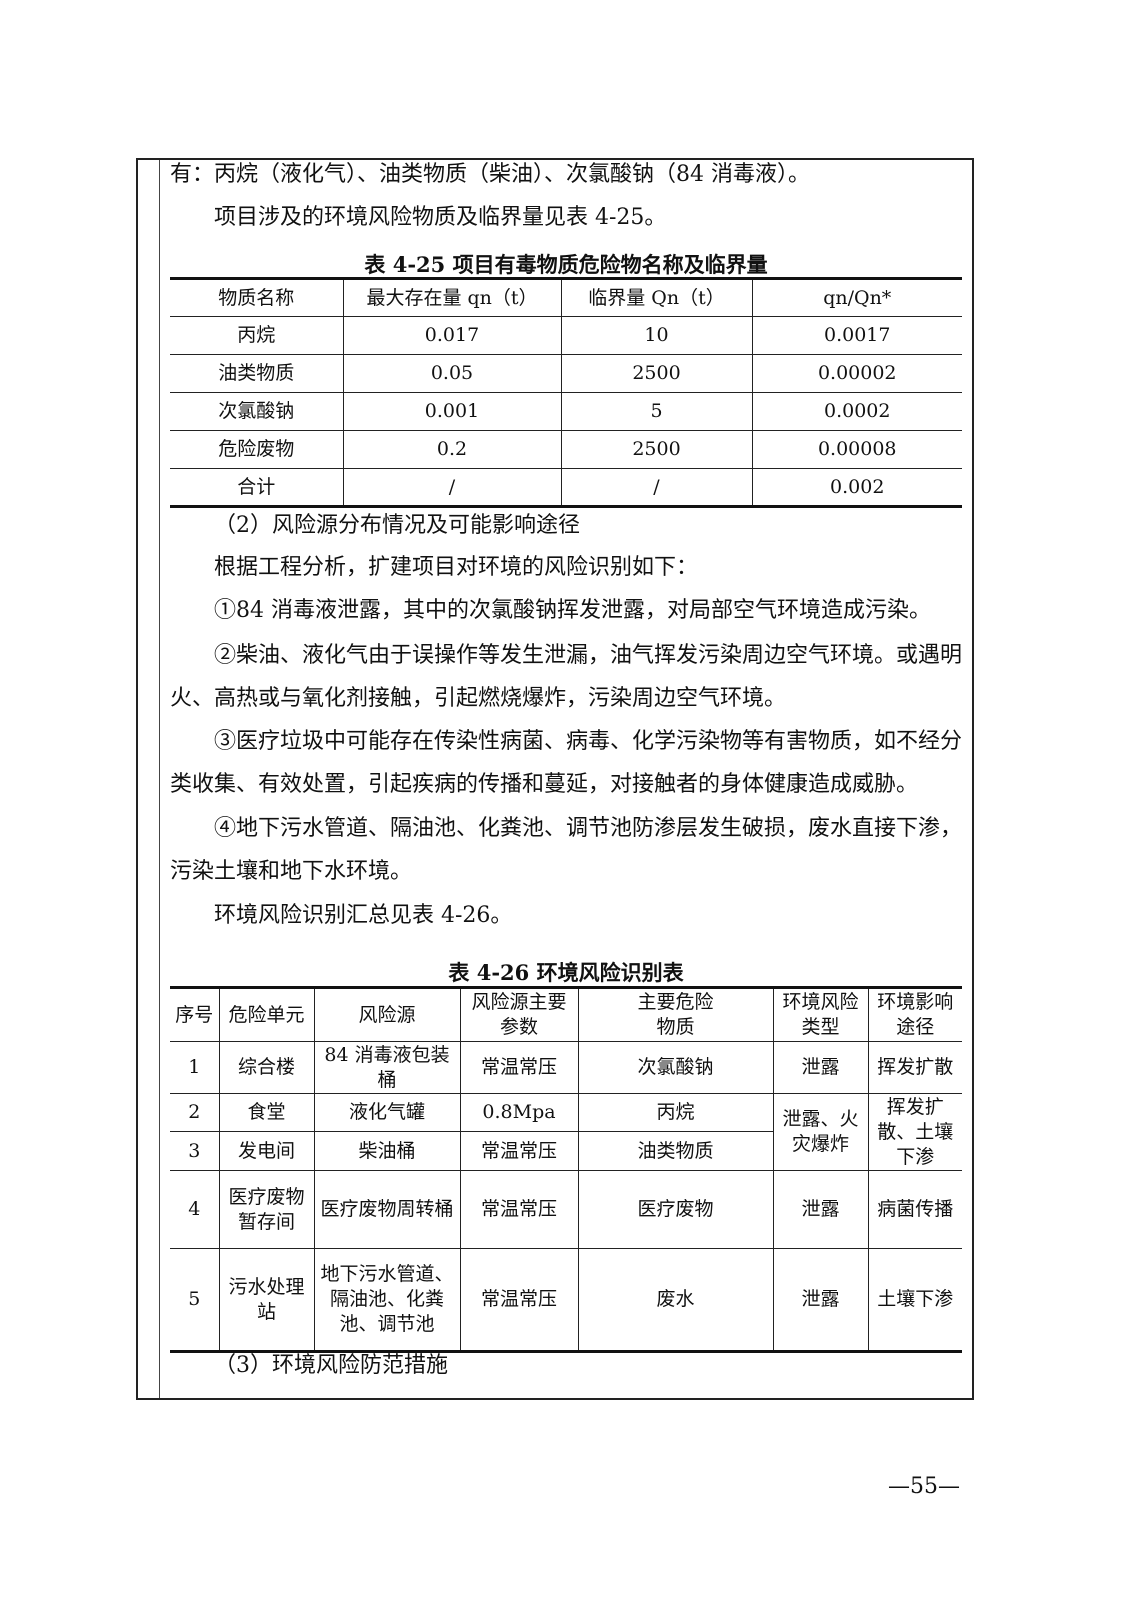  Describe the element at coordinates (387, 1014) in the screenshot. I see `header-cell: 风险源` at that location.